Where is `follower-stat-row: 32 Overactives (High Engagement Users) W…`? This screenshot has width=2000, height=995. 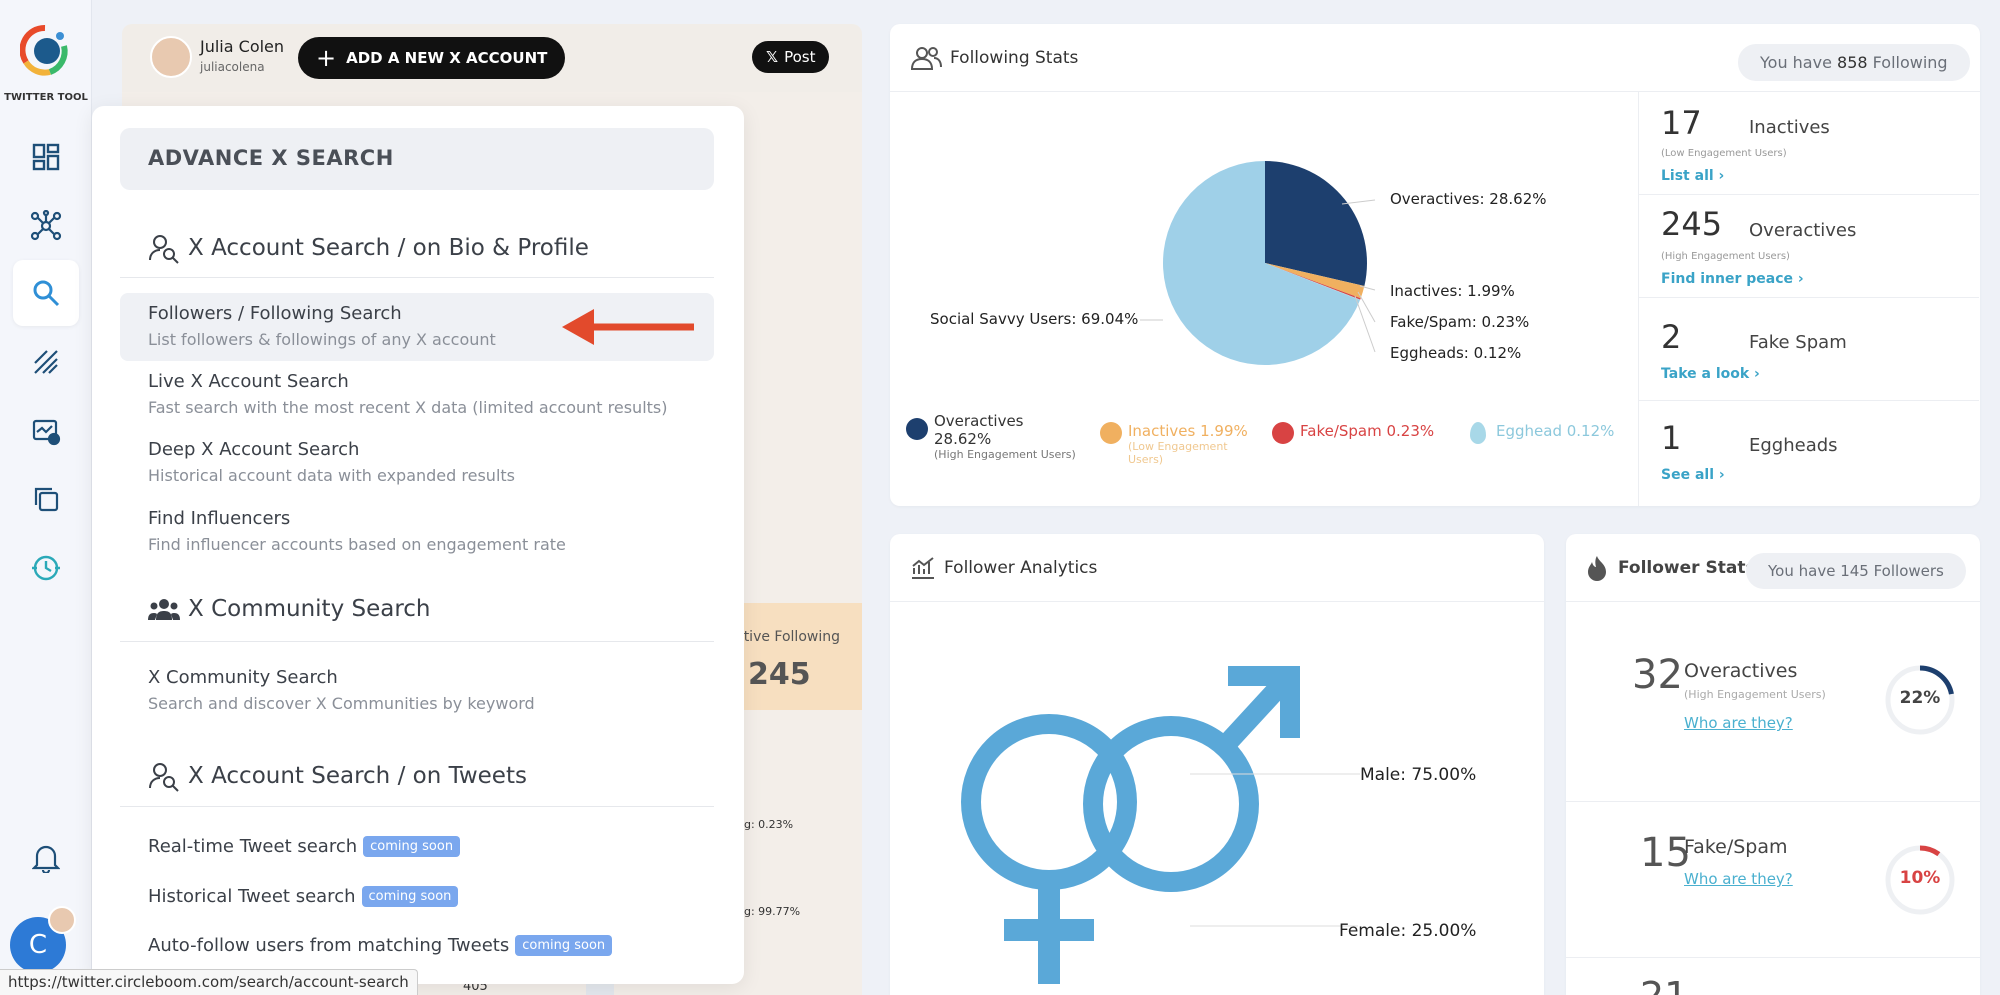 follower-stat-row: 32 Overactives (High Engagement Users) W… is located at coordinates (1773, 702).